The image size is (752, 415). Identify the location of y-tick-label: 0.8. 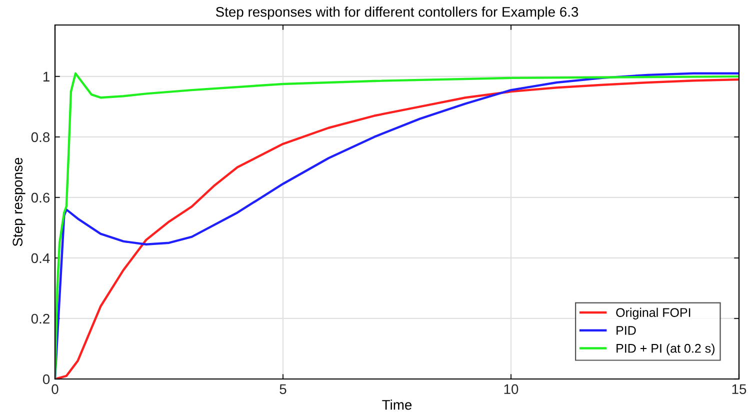
(40, 137).